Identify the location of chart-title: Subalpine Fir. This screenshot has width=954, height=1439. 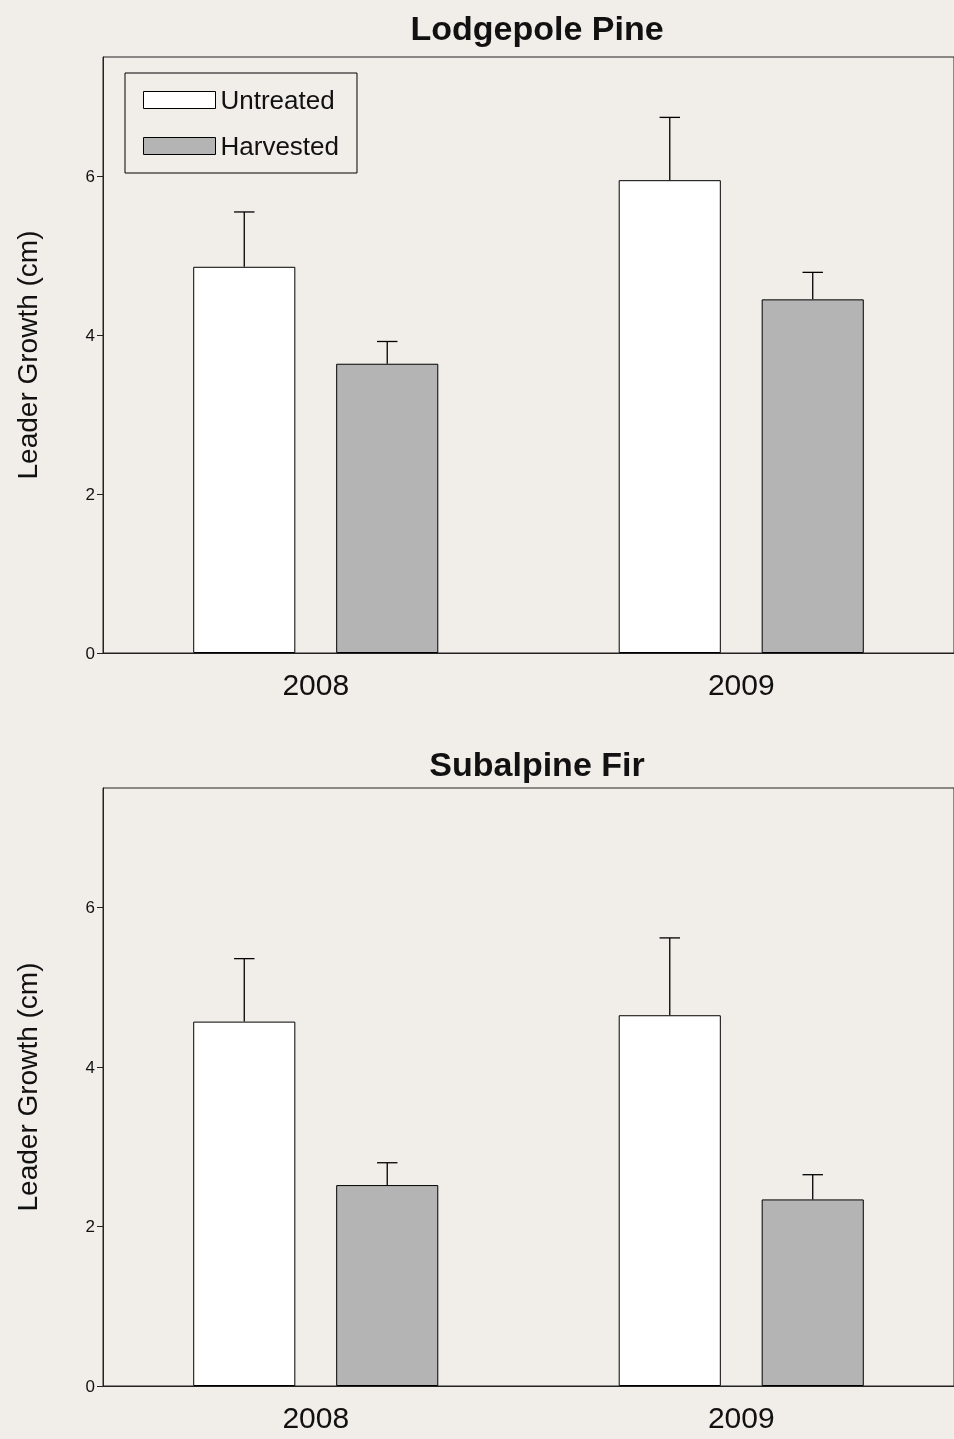
(537, 764).